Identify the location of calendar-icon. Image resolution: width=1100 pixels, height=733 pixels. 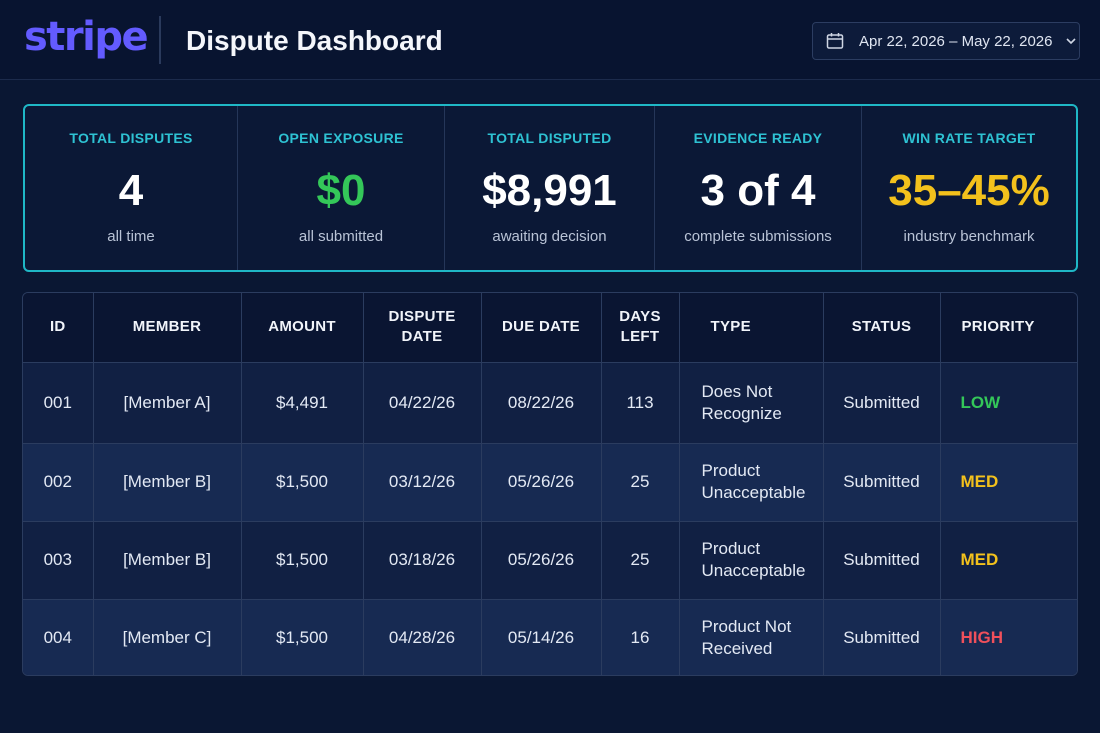
(835, 41).